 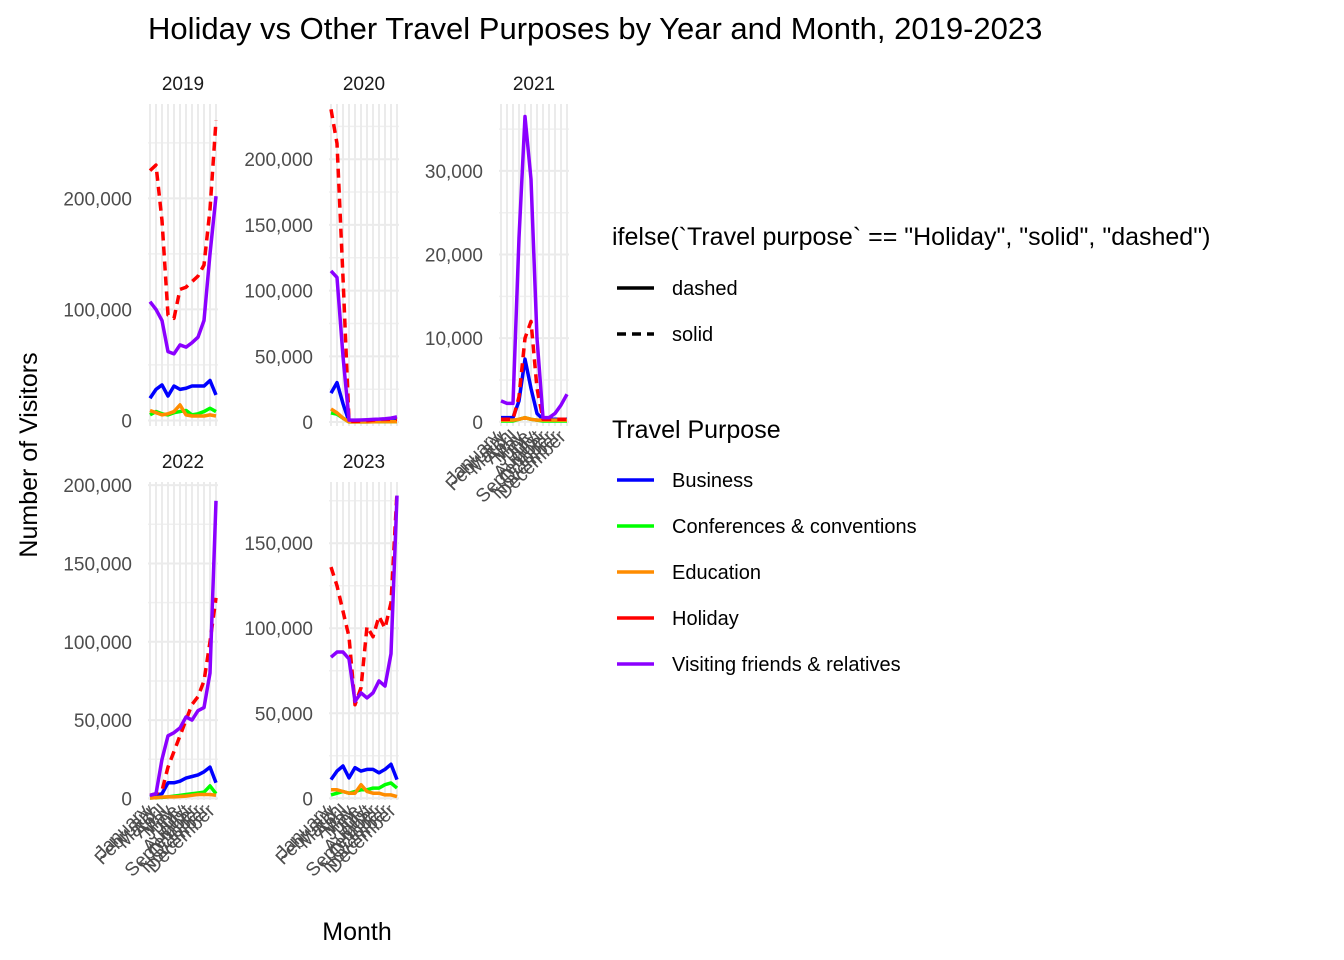 What do you see at coordinates (534, 84) in the screenshot?
I see `strip-label: 2021` at bounding box center [534, 84].